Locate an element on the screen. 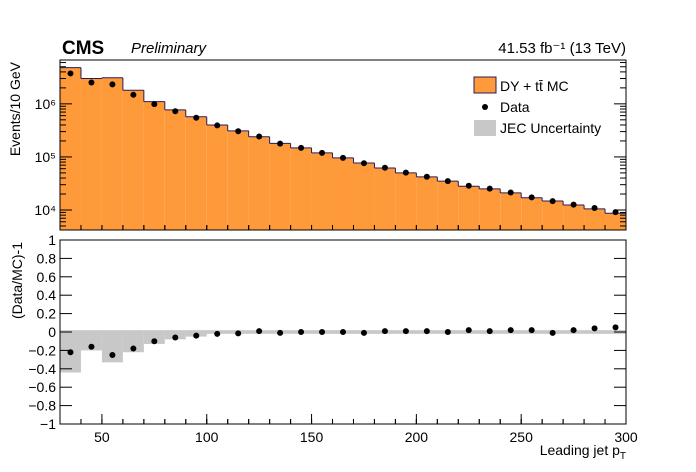 This screenshot has height=472, width=696. y-tick-label: 0.8 is located at coordinates (47, 258).